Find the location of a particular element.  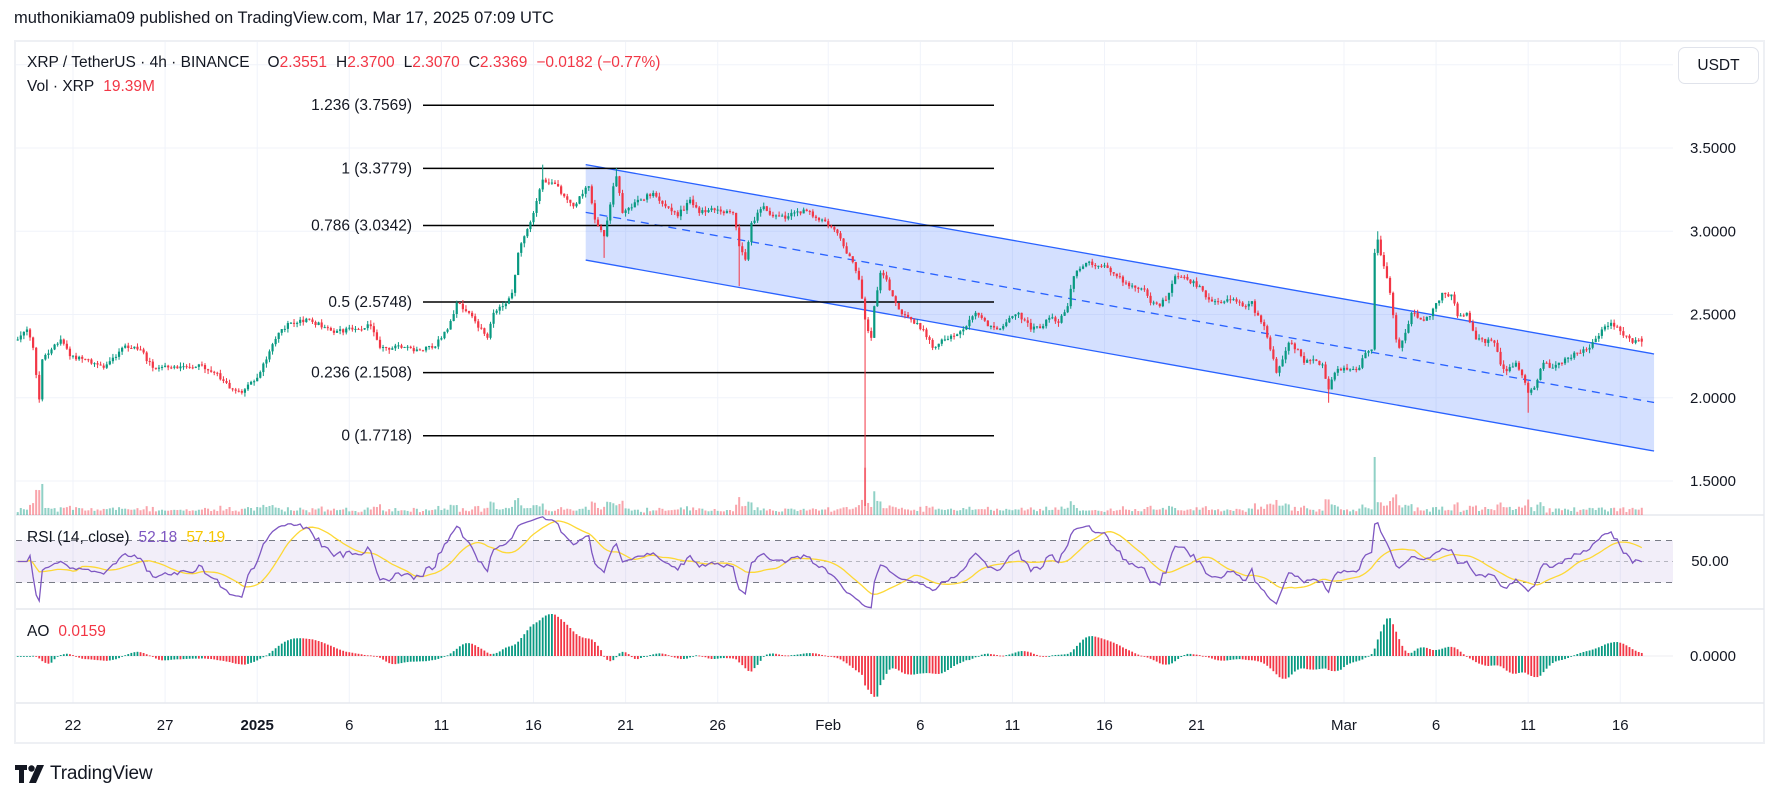

rsi-legend: RSI (14, close) 52.18 57.19 is located at coordinates (126, 538).